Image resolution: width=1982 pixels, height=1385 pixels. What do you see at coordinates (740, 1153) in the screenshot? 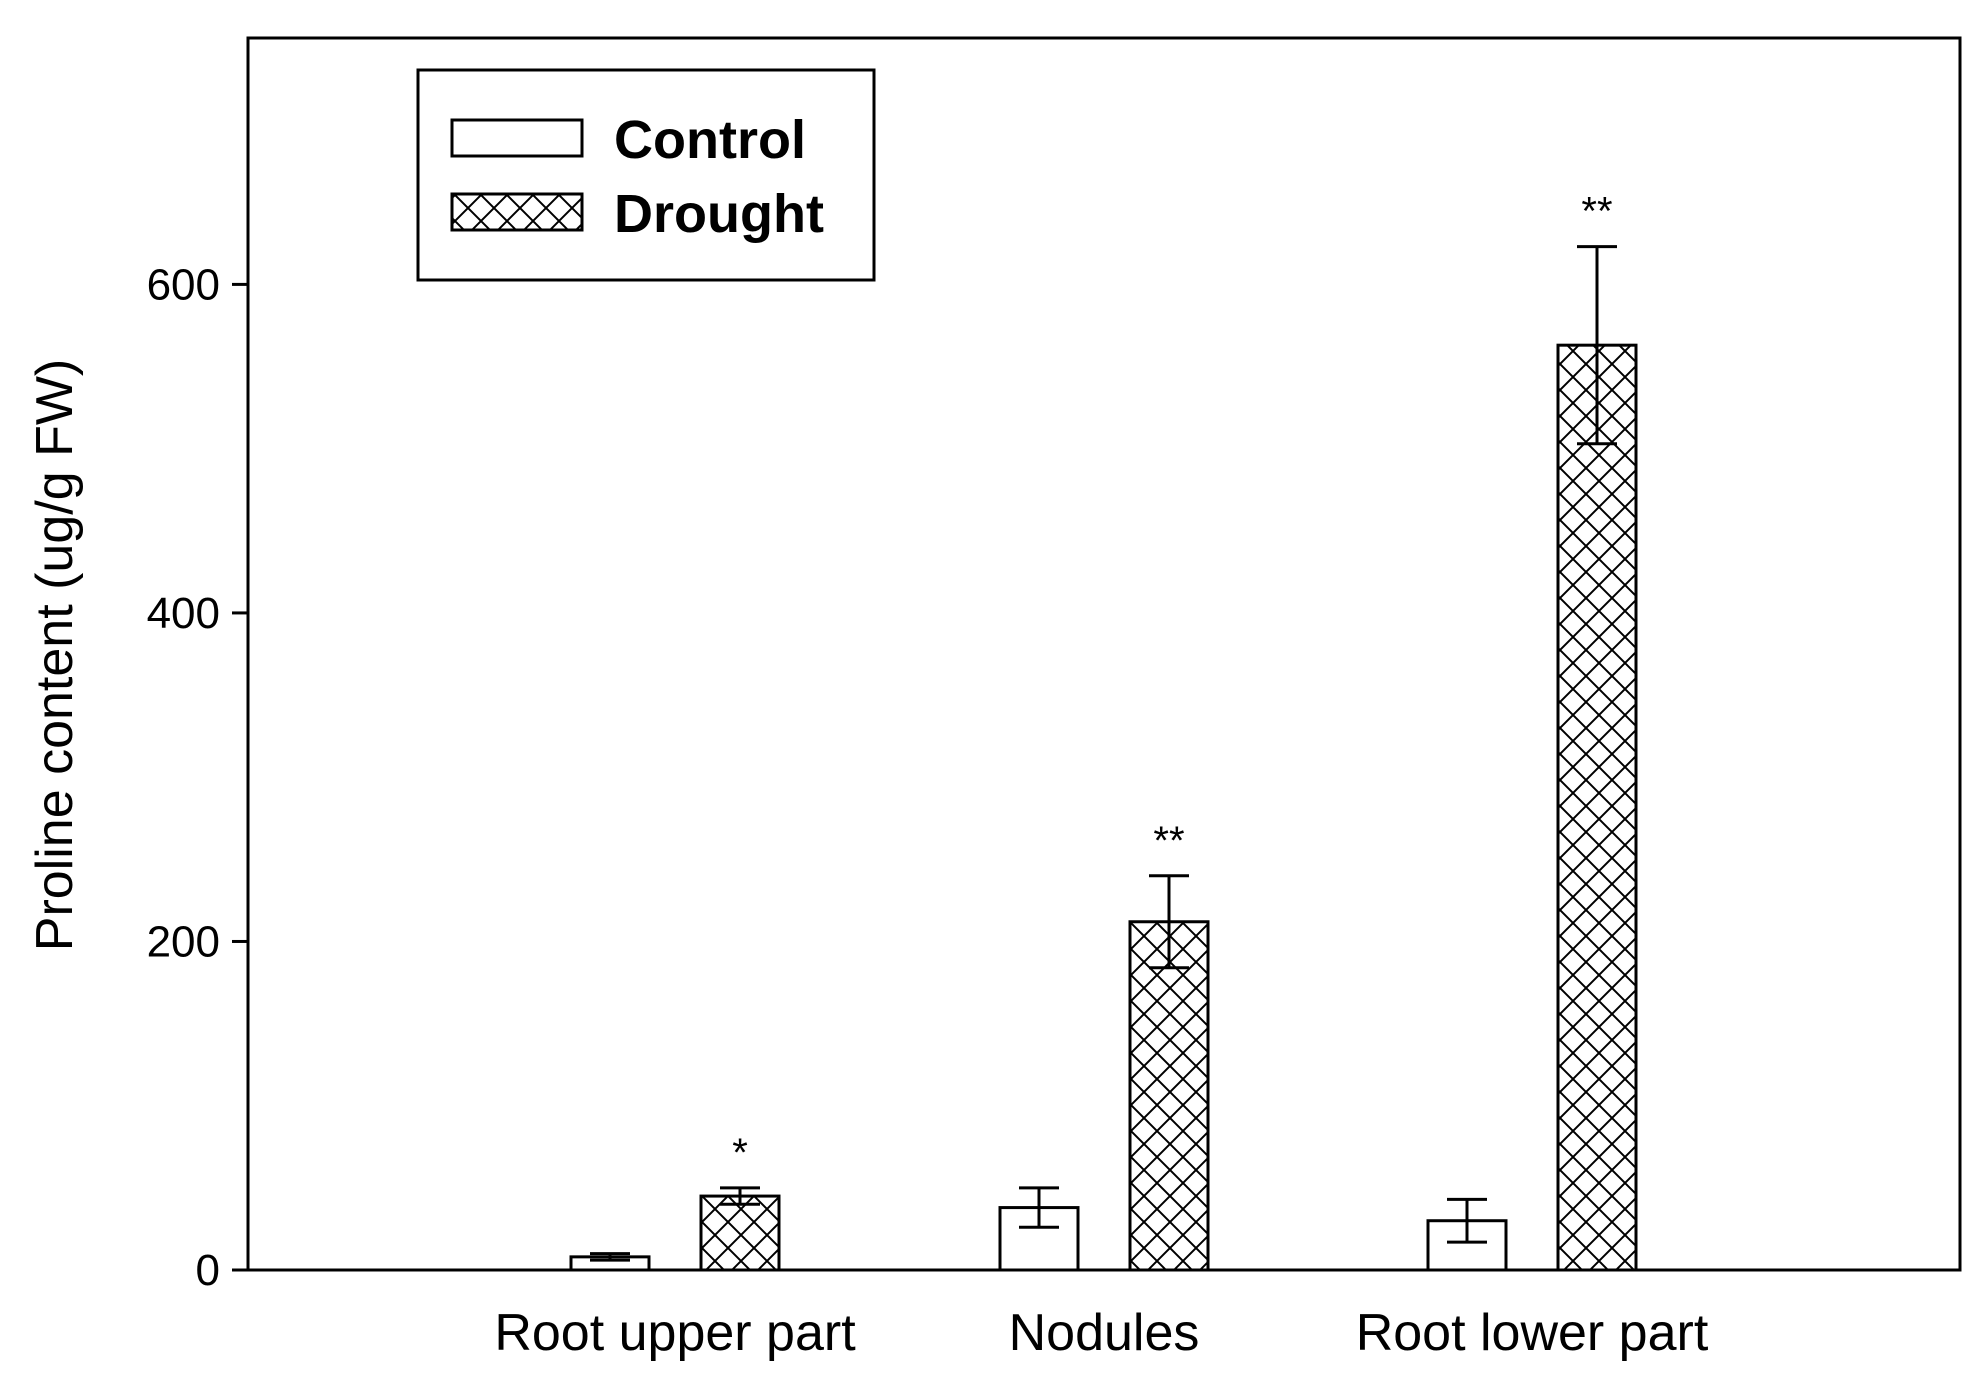
I see `significance-label: *` at bounding box center [740, 1153].